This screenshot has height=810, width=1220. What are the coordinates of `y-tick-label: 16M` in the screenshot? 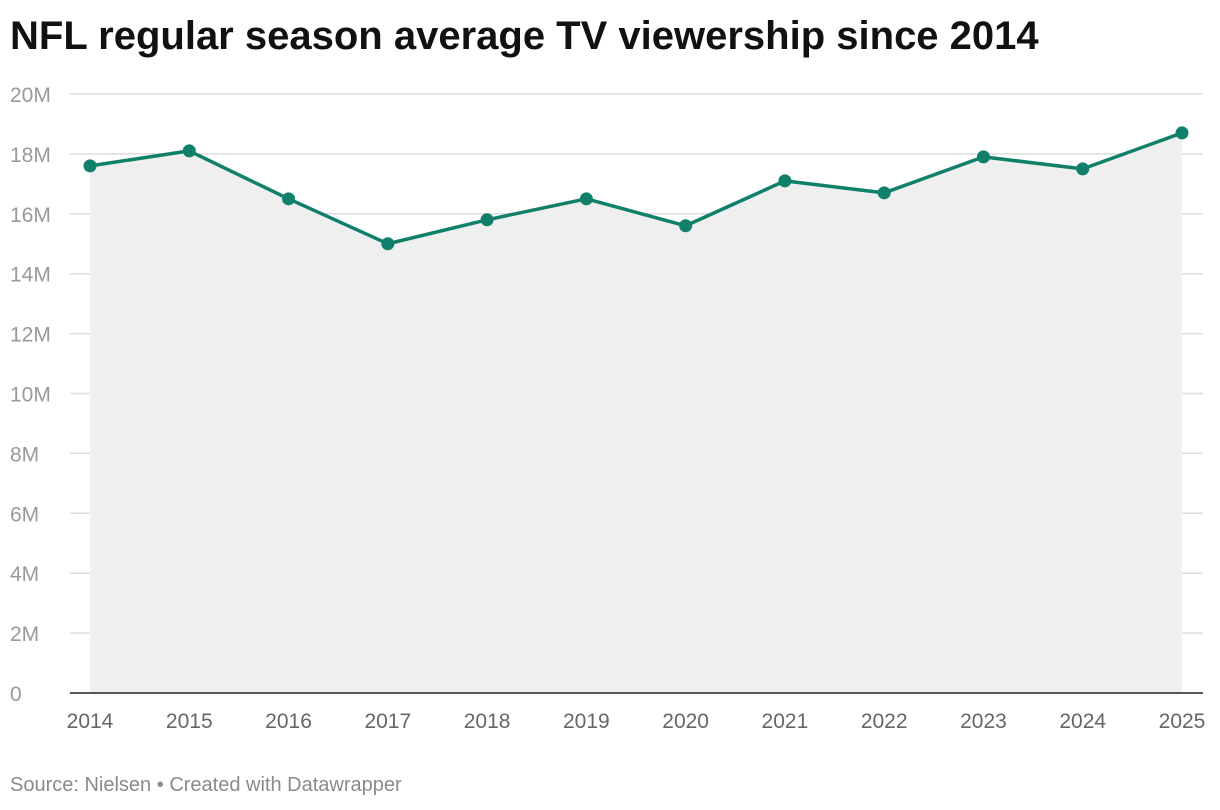 It's located at (30, 215).